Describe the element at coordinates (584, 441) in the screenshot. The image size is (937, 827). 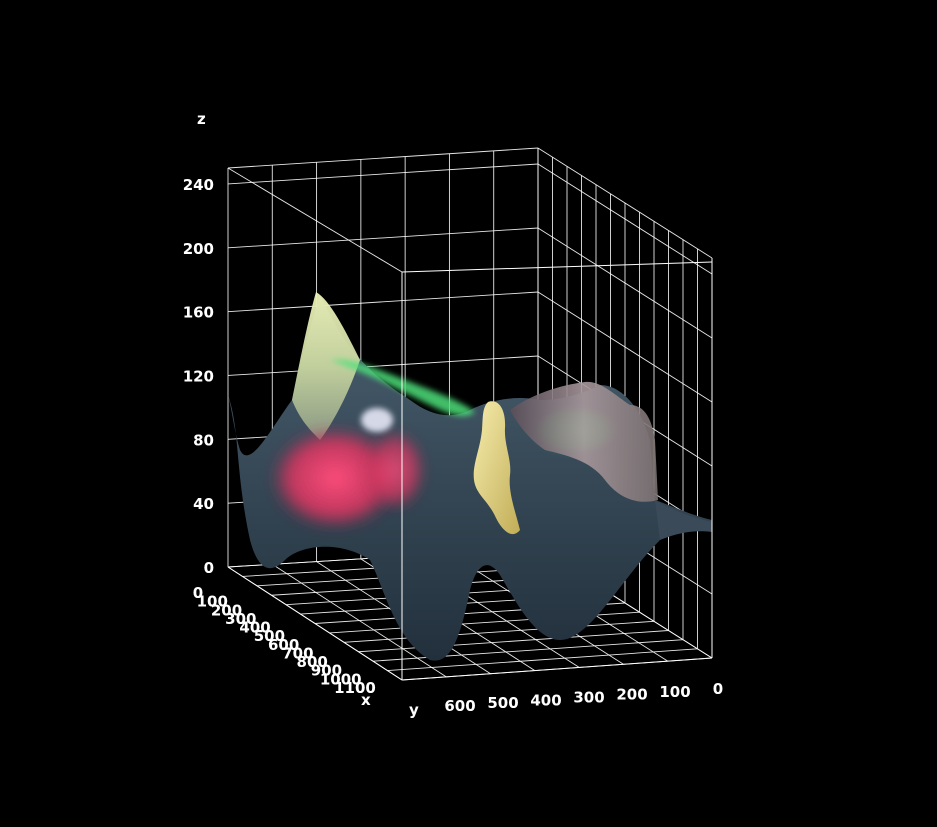
I see `surface-right-ridge` at that location.